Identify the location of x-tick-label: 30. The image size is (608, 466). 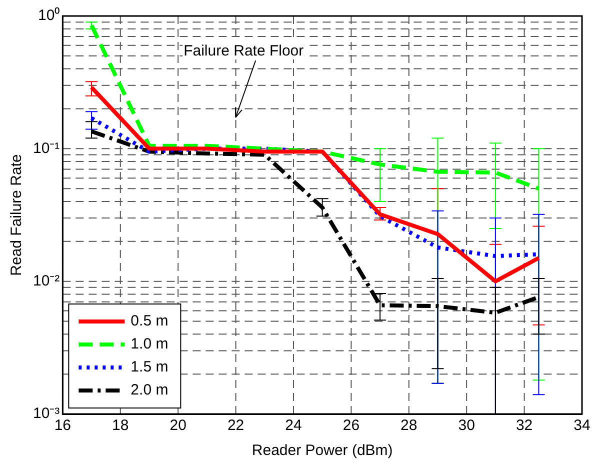
(466, 425).